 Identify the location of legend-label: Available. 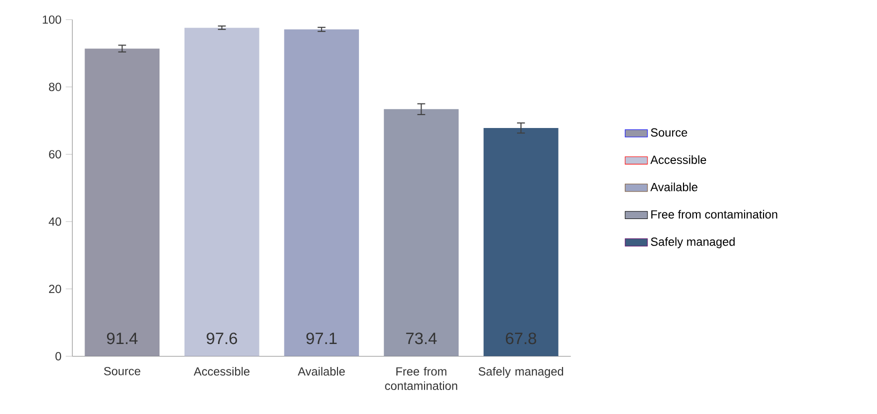
(674, 187).